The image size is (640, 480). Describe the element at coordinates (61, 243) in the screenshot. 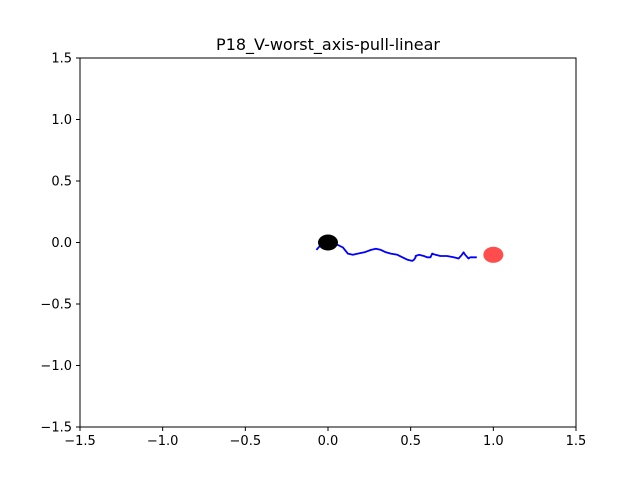

I see `y-tick-label: 0.0` at that location.